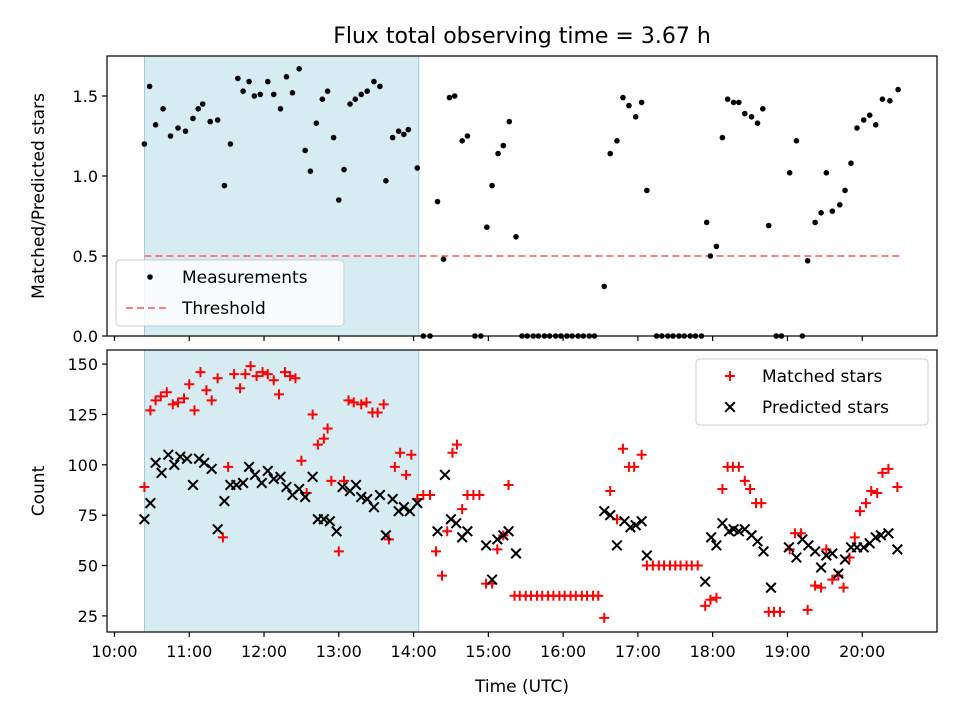  I want to click on y-tick-label: 100, so click(82, 465).